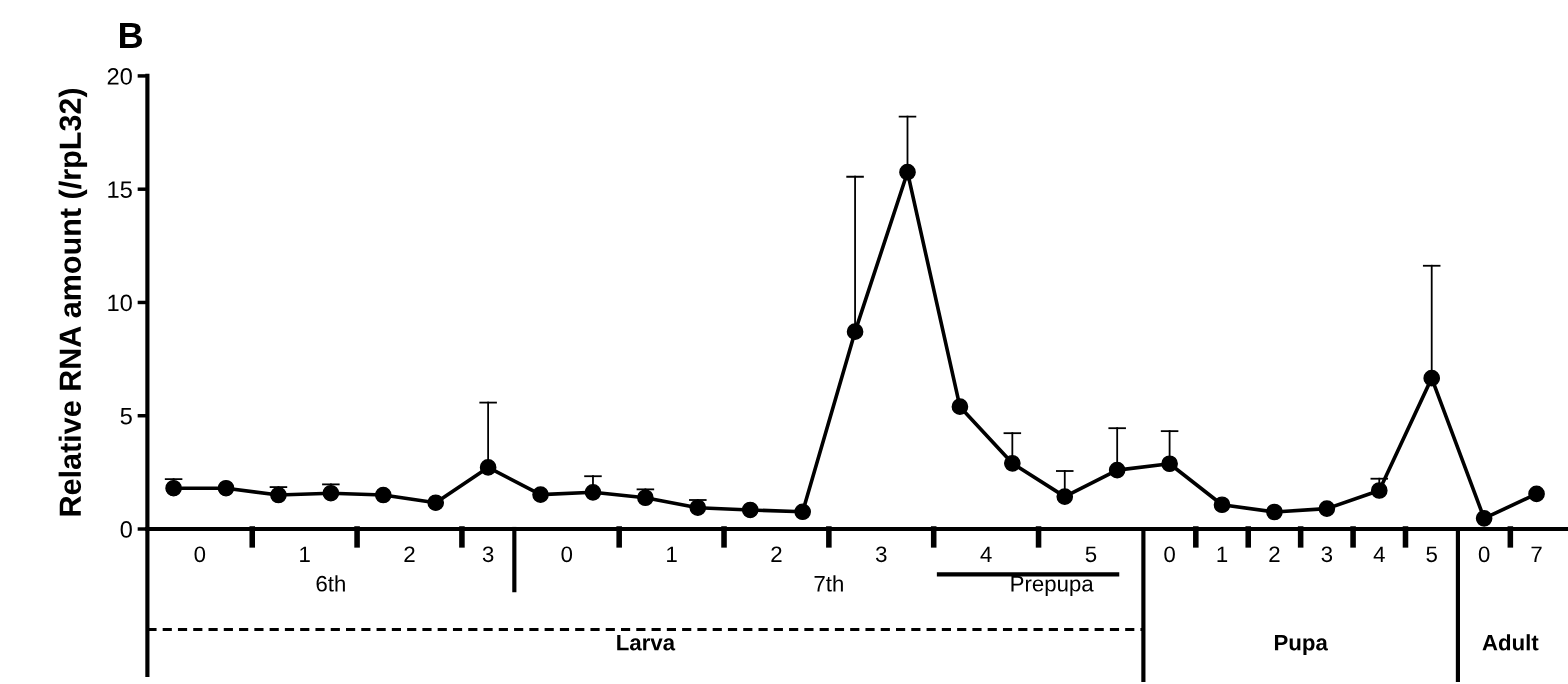 This screenshot has height=684, width=1568. What do you see at coordinates (73, 302) in the screenshot?
I see `y-axis-title: Relative RNA amount (/rpL32)` at bounding box center [73, 302].